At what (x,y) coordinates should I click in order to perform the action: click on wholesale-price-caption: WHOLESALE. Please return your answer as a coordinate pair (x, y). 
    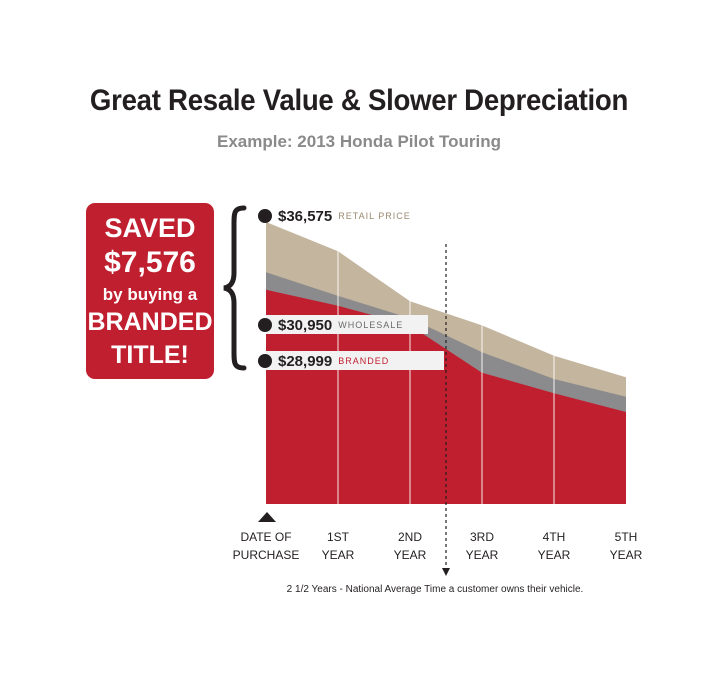
    Looking at the image, I should click on (371, 325).